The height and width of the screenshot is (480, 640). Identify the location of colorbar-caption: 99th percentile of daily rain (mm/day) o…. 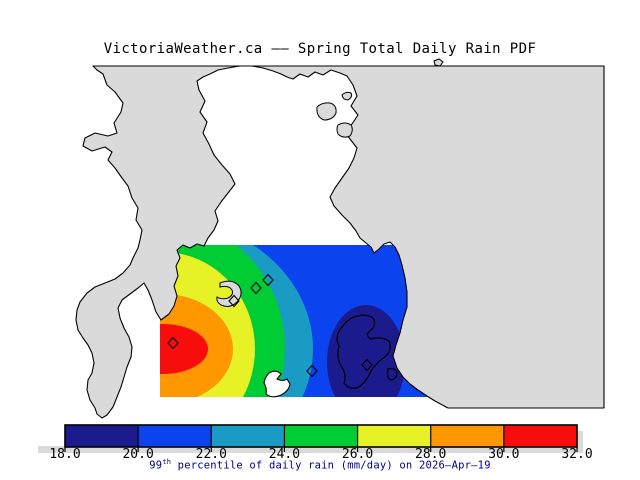
(320, 465).